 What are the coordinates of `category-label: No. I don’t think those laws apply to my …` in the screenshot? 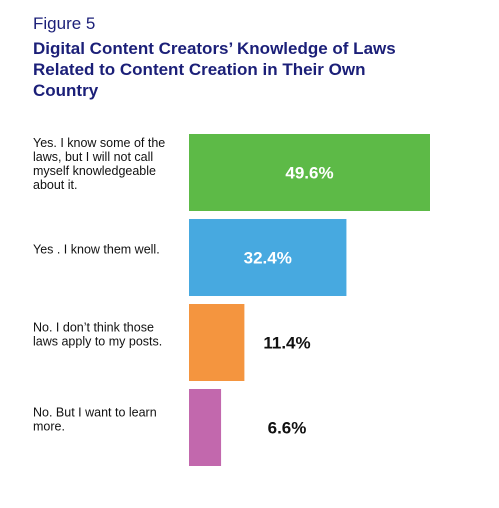 It's located at (97, 335).